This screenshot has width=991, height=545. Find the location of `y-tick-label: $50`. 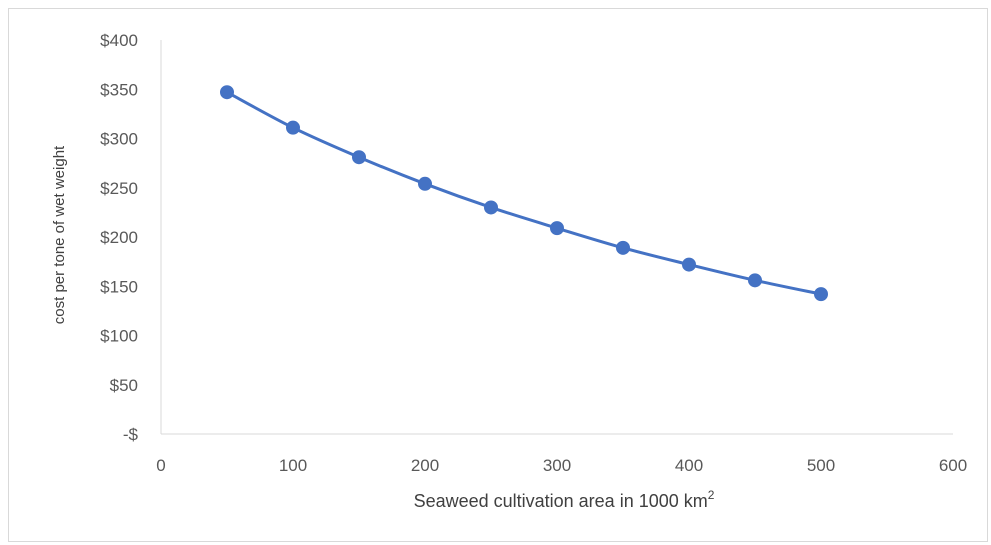

y-tick-label: $50 is located at coordinates (124, 385).